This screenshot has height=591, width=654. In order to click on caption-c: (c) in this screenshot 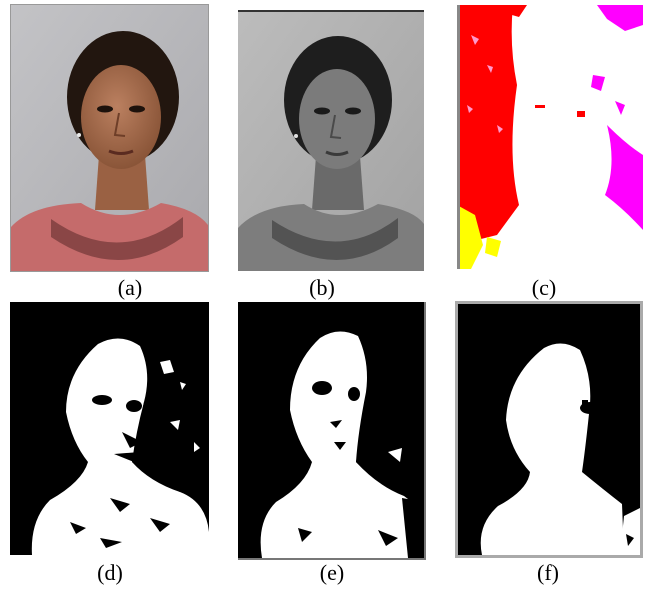, I will do `click(544, 287)`.